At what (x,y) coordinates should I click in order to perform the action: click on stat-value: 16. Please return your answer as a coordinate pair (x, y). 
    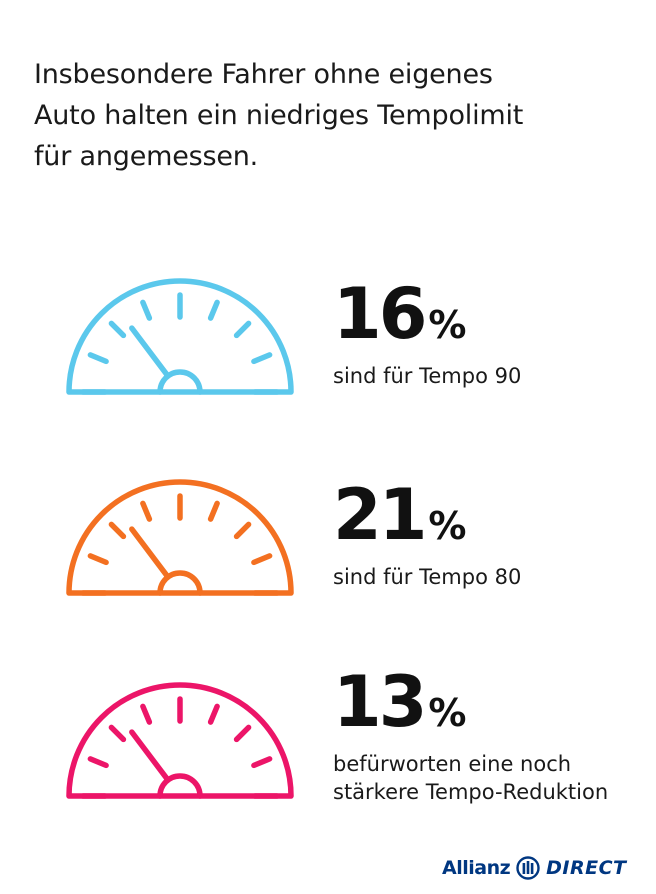
    Looking at the image, I should click on (380, 314).